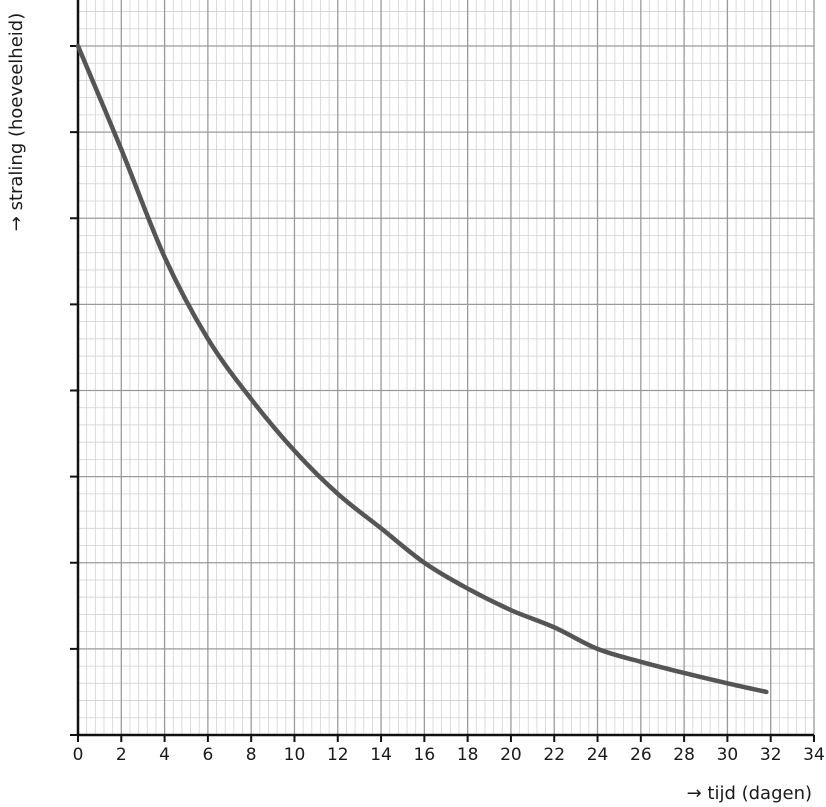  What do you see at coordinates (511, 755) in the screenshot?
I see `x-tick-label: 20` at bounding box center [511, 755].